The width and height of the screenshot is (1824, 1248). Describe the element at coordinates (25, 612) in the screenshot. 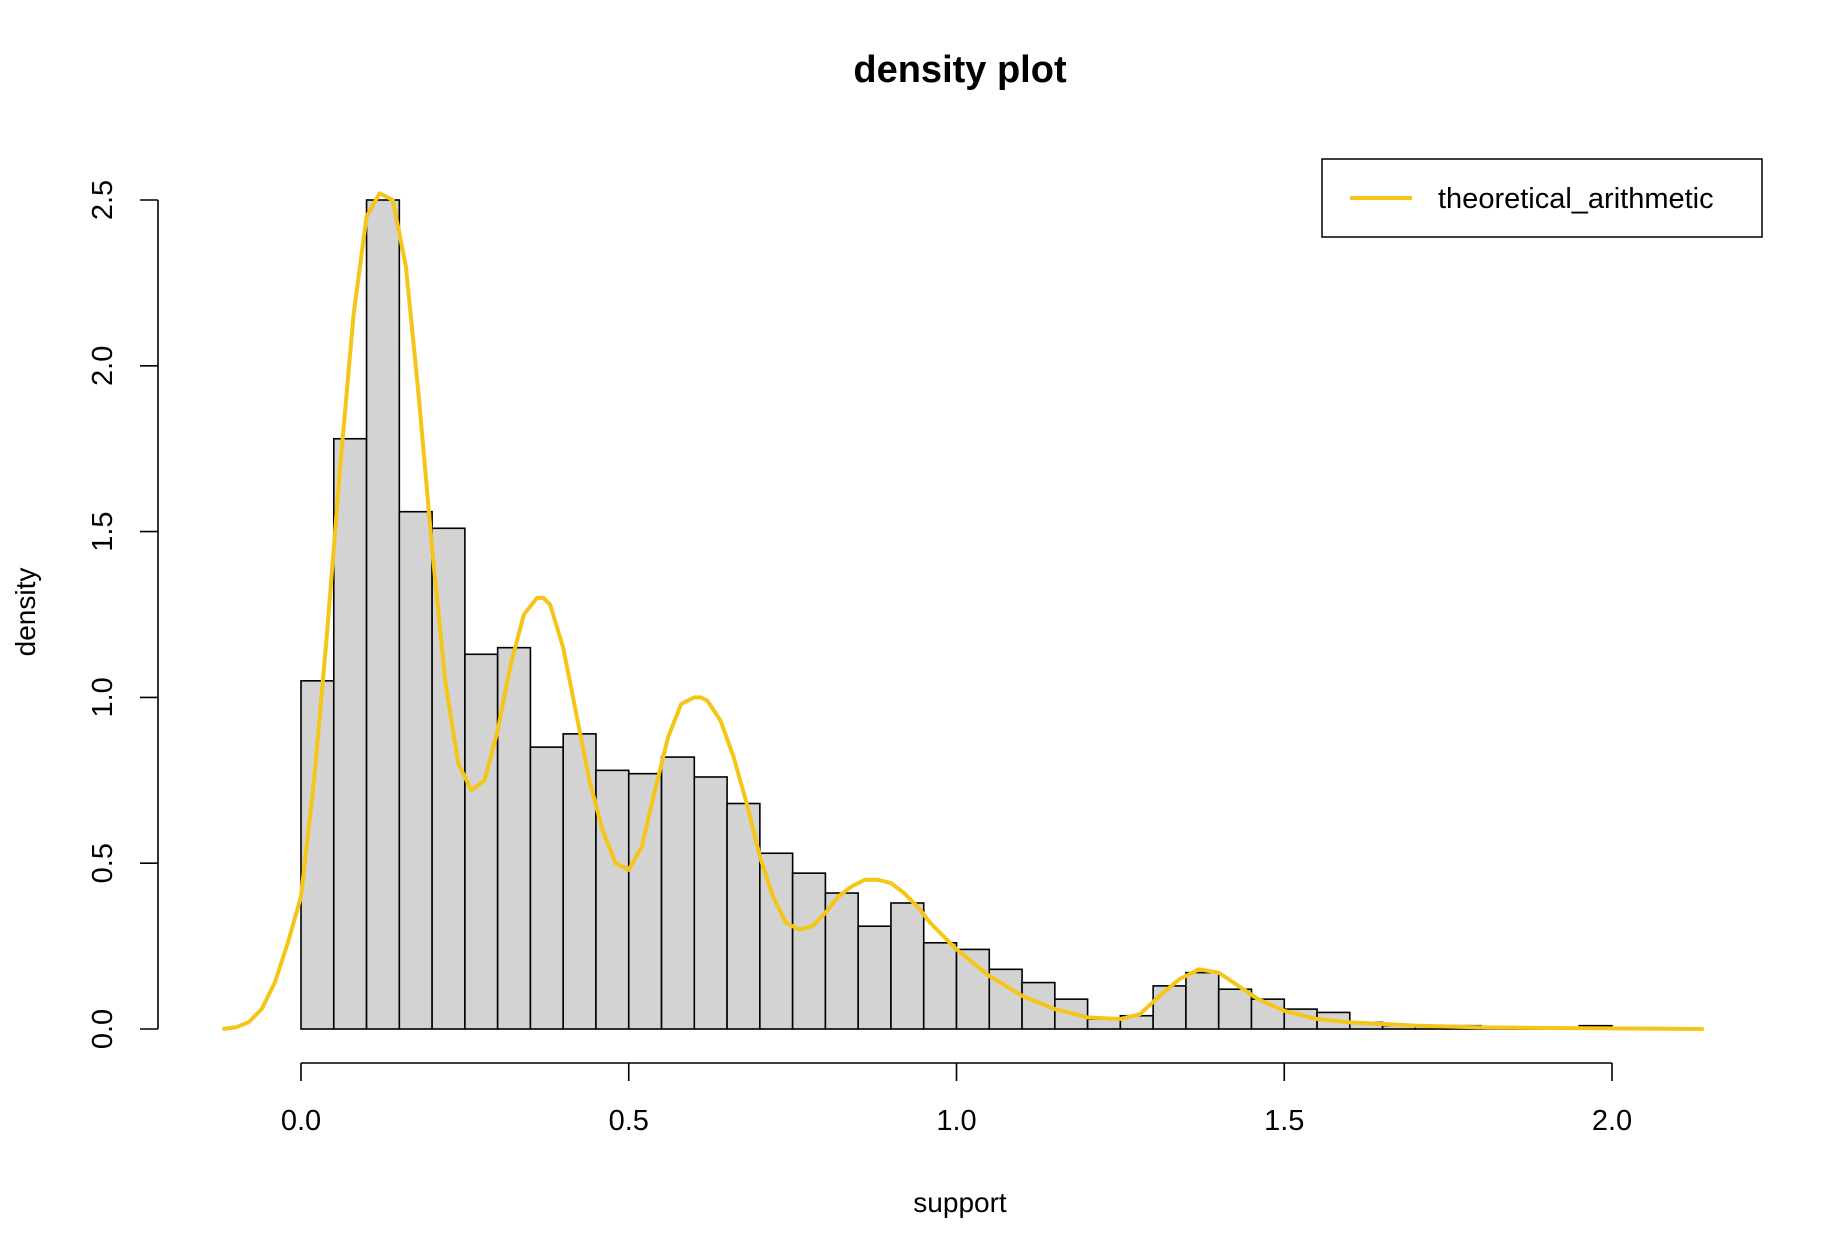

I see `y-axis-label: density` at that location.